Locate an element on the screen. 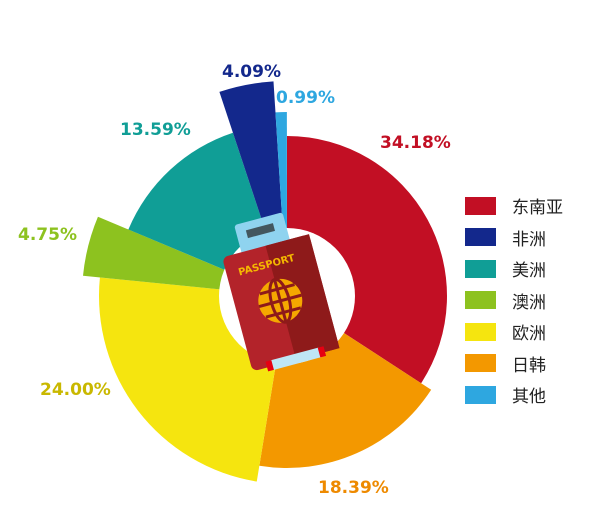 This screenshot has width=600, height=517. legend-label: 东南亚 is located at coordinates (537, 208).